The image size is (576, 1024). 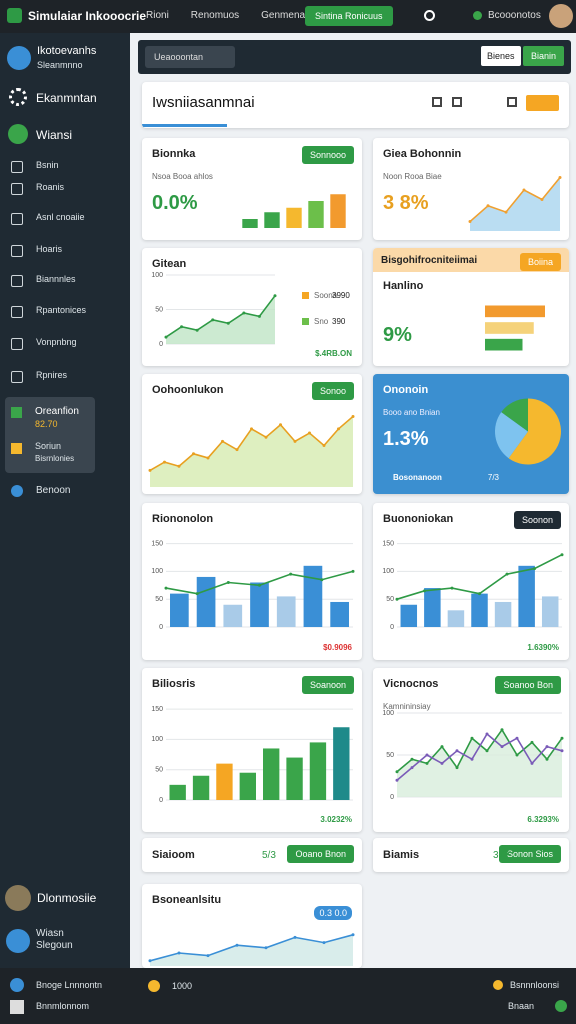 What do you see at coordinates (349, 16) in the screenshot?
I see `primary-button: Sintina Ronicuus` at bounding box center [349, 16].